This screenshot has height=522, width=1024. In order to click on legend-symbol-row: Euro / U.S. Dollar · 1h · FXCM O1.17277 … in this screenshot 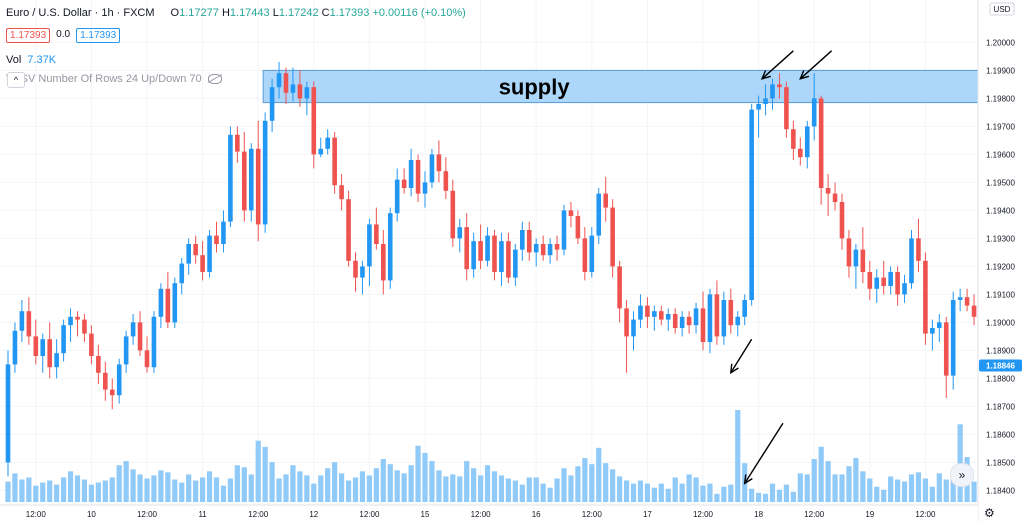, I will do `click(236, 13)`.